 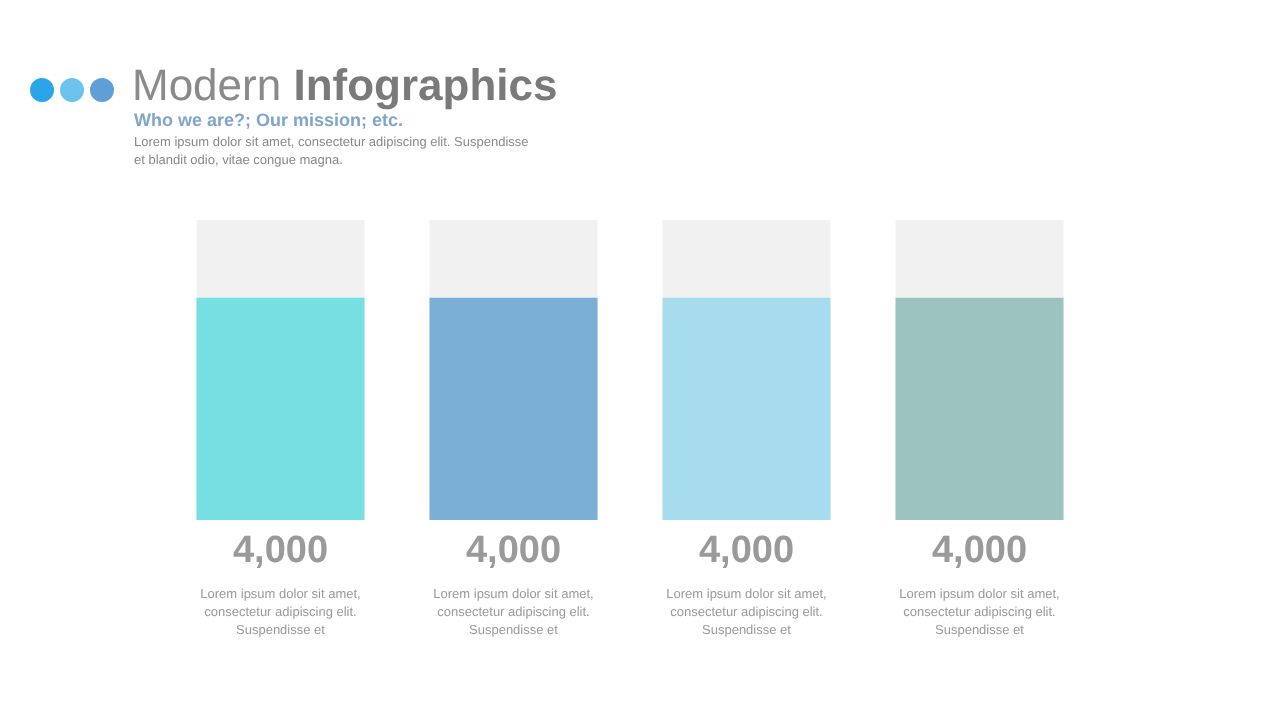 I want to click on chart-title: Modern Infographics, so click(x=345, y=86).